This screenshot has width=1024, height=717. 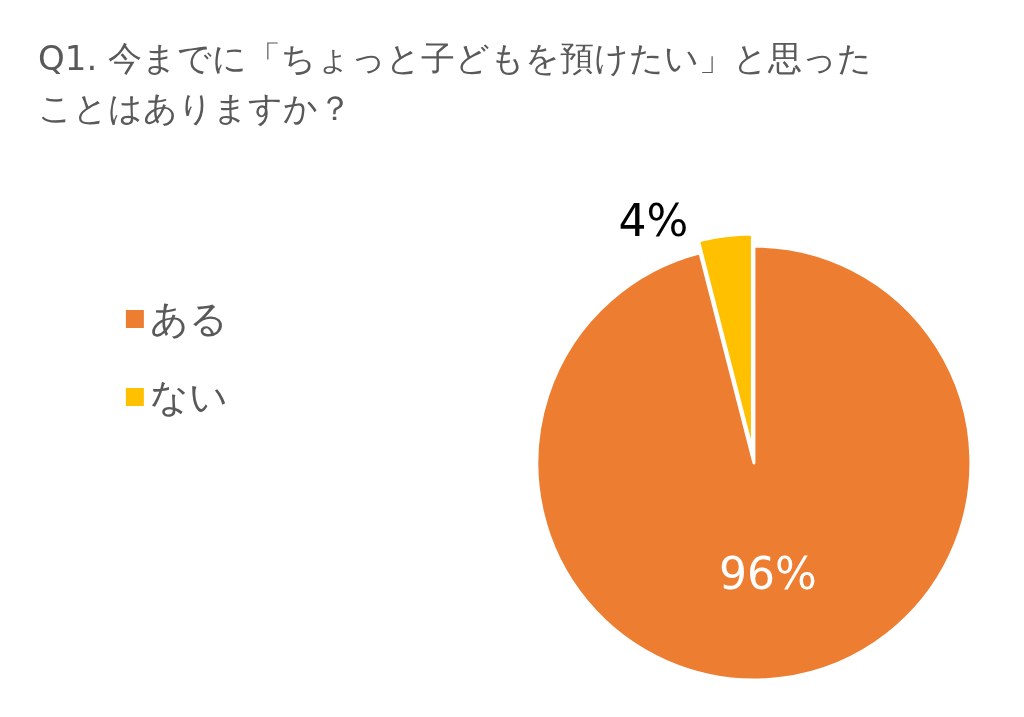 I want to click on data-label: 96%, so click(x=768, y=574).